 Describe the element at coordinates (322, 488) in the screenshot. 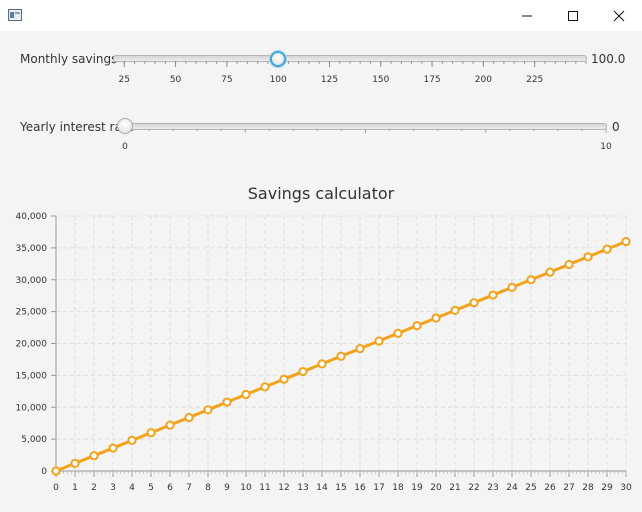

I see `x-tick-label: 14` at that location.